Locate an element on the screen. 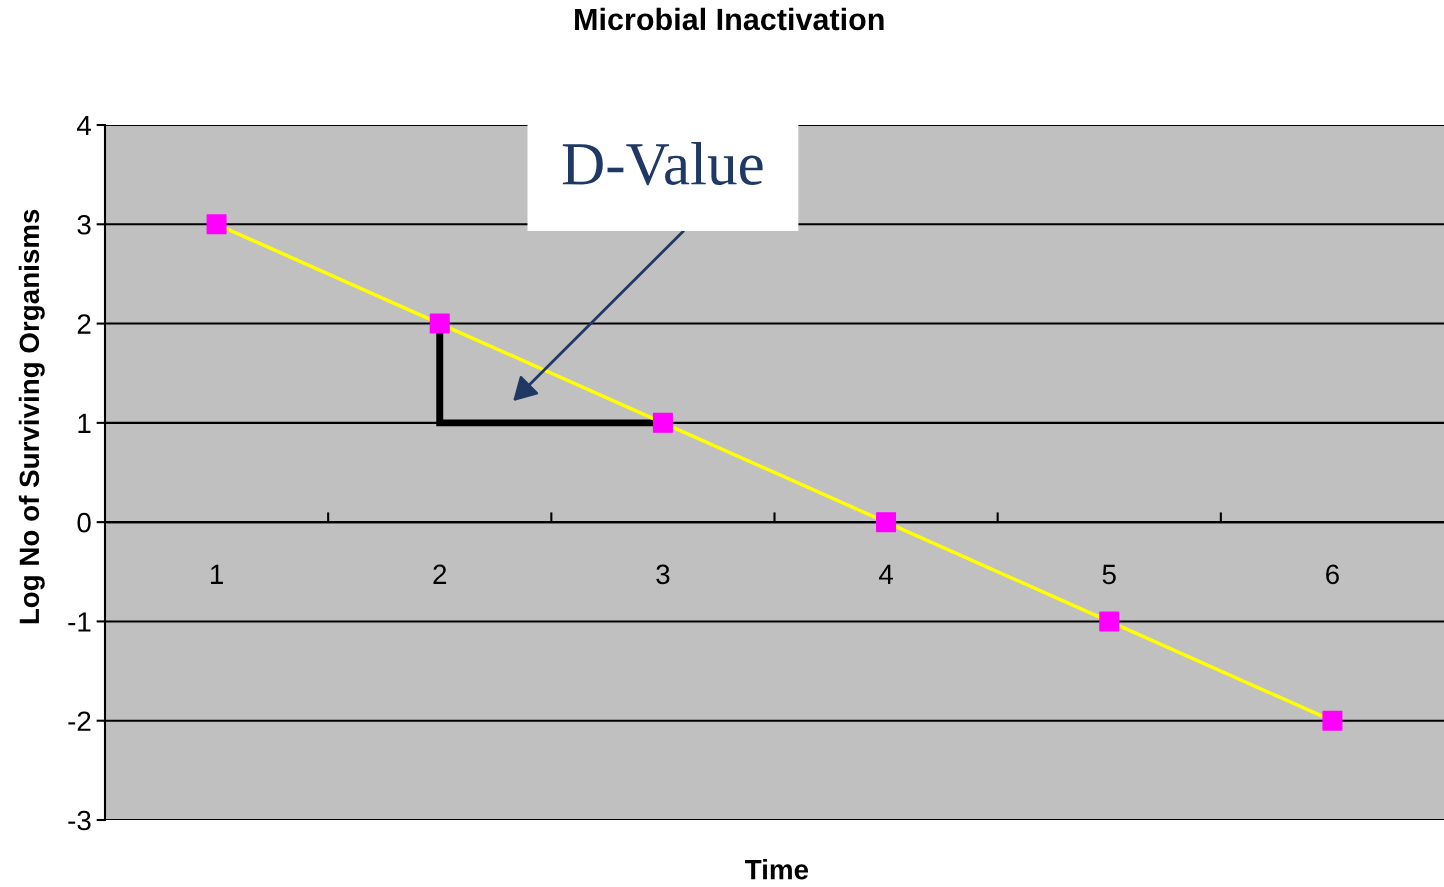  y-tick-label: -3 is located at coordinates (79, 820).